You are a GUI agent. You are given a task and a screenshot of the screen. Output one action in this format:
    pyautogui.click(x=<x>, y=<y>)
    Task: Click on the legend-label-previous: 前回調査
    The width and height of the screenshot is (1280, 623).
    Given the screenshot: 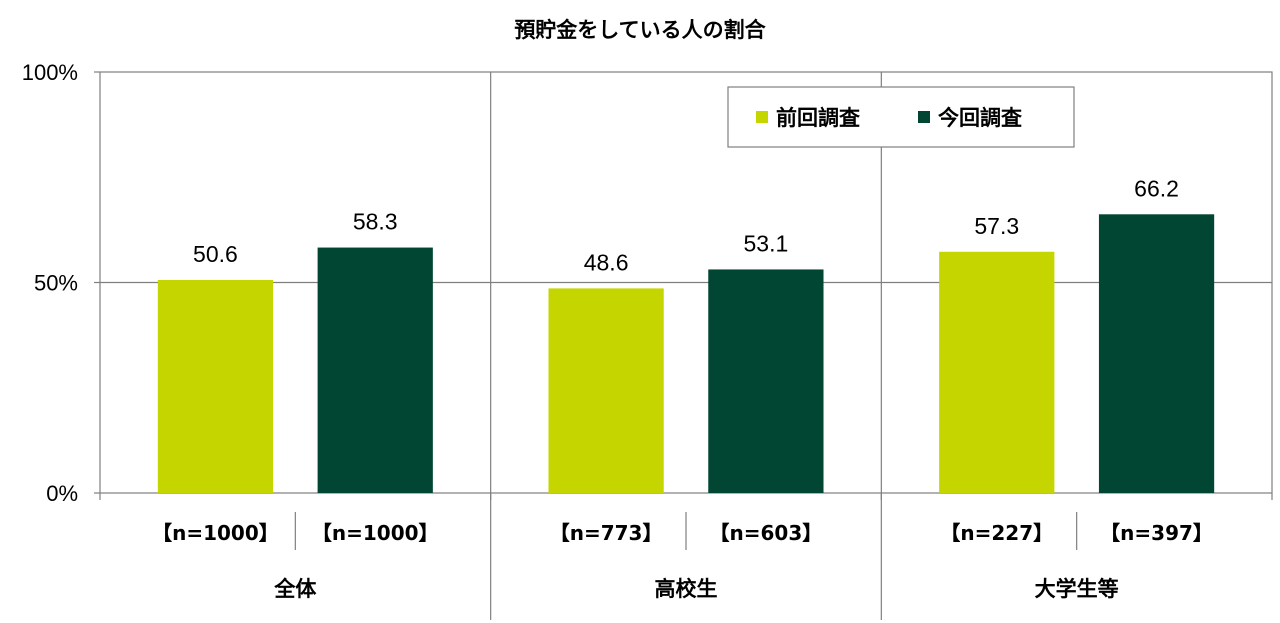 What is the action you would take?
    pyautogui.click(x=818, y=118)
    